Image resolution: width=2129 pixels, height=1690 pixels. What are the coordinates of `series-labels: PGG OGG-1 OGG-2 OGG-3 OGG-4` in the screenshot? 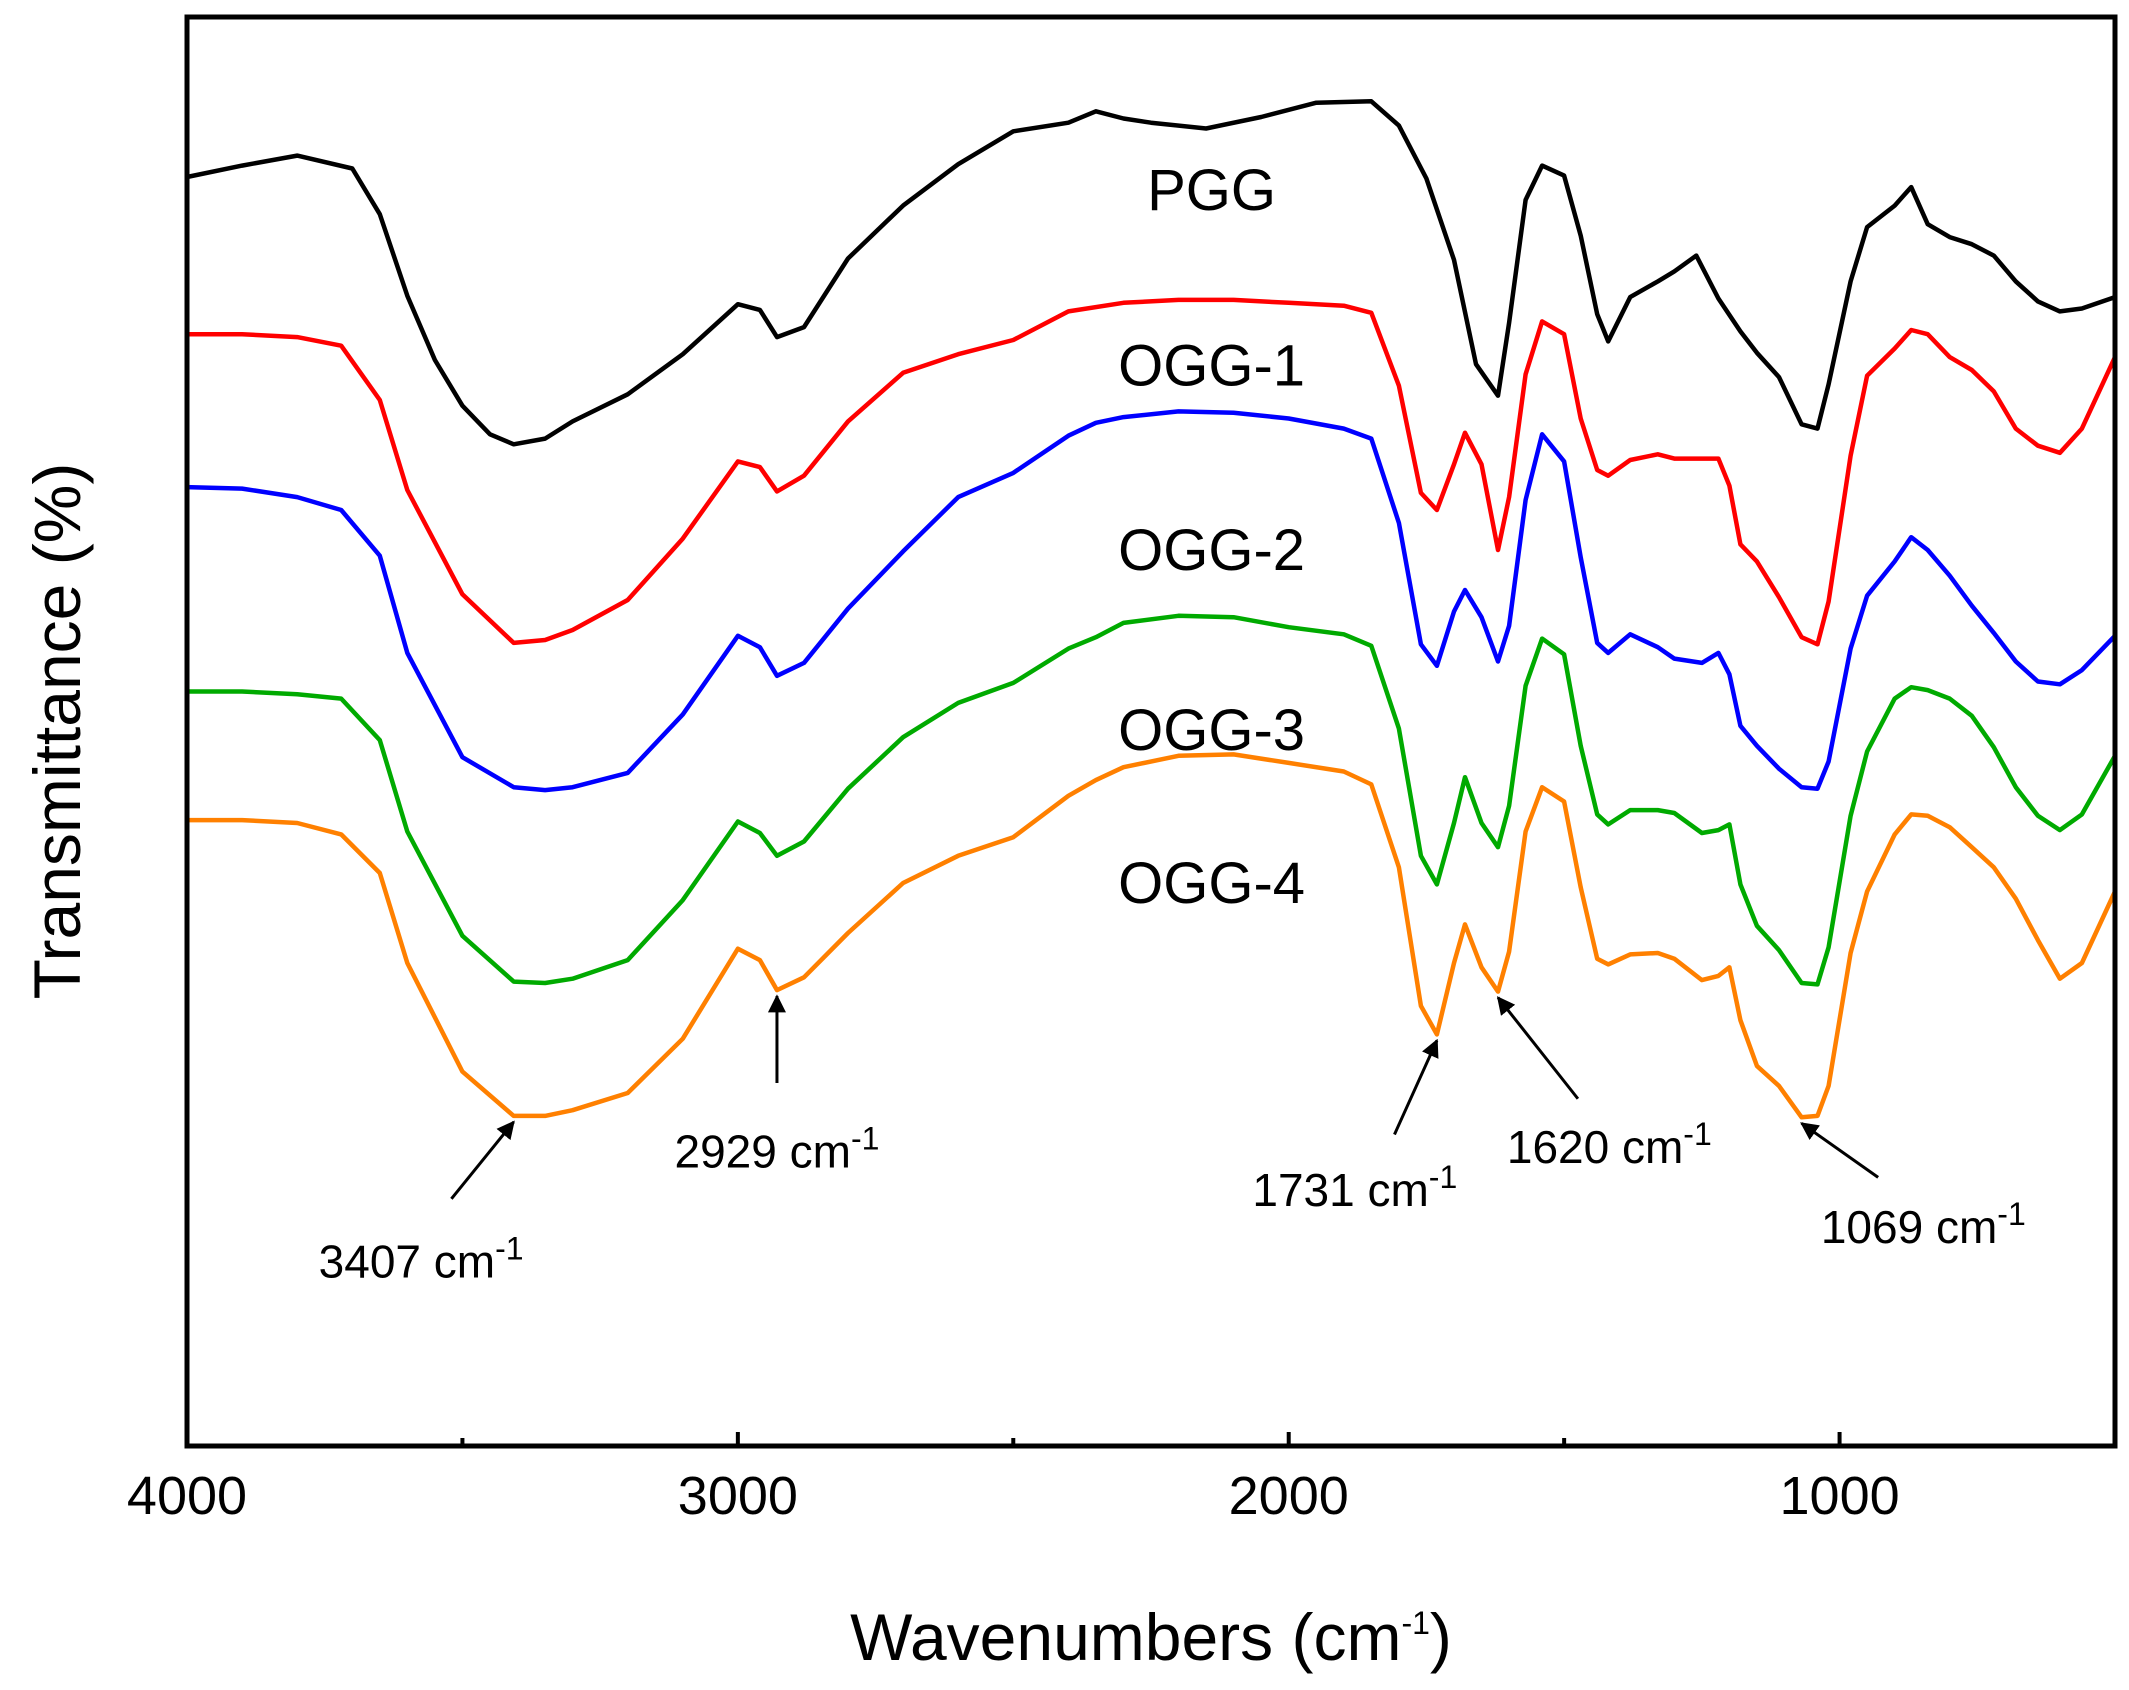 It's located at (1211, 537).